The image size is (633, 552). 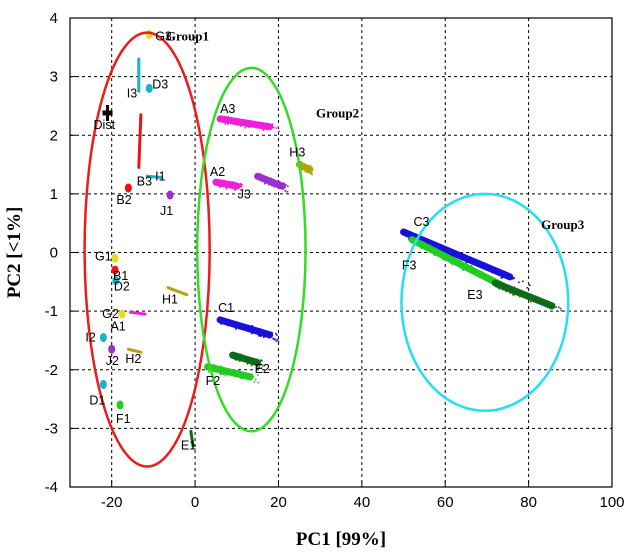 What do you see at coordinates (563, 224) in the screenshot?
I see `group-label-3: Group3` at bounding box center [563, 224].